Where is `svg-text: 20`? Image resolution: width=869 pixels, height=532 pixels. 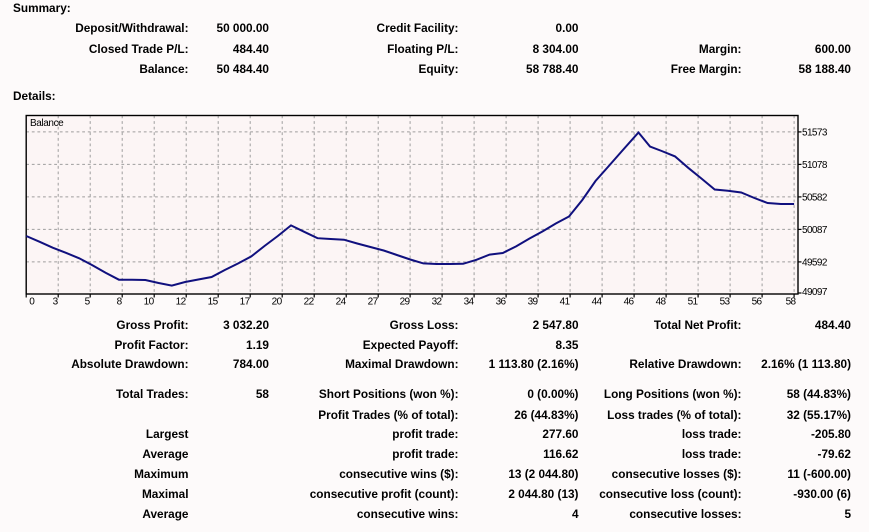 svg-text: 20 is located at coordinates (277, 302).